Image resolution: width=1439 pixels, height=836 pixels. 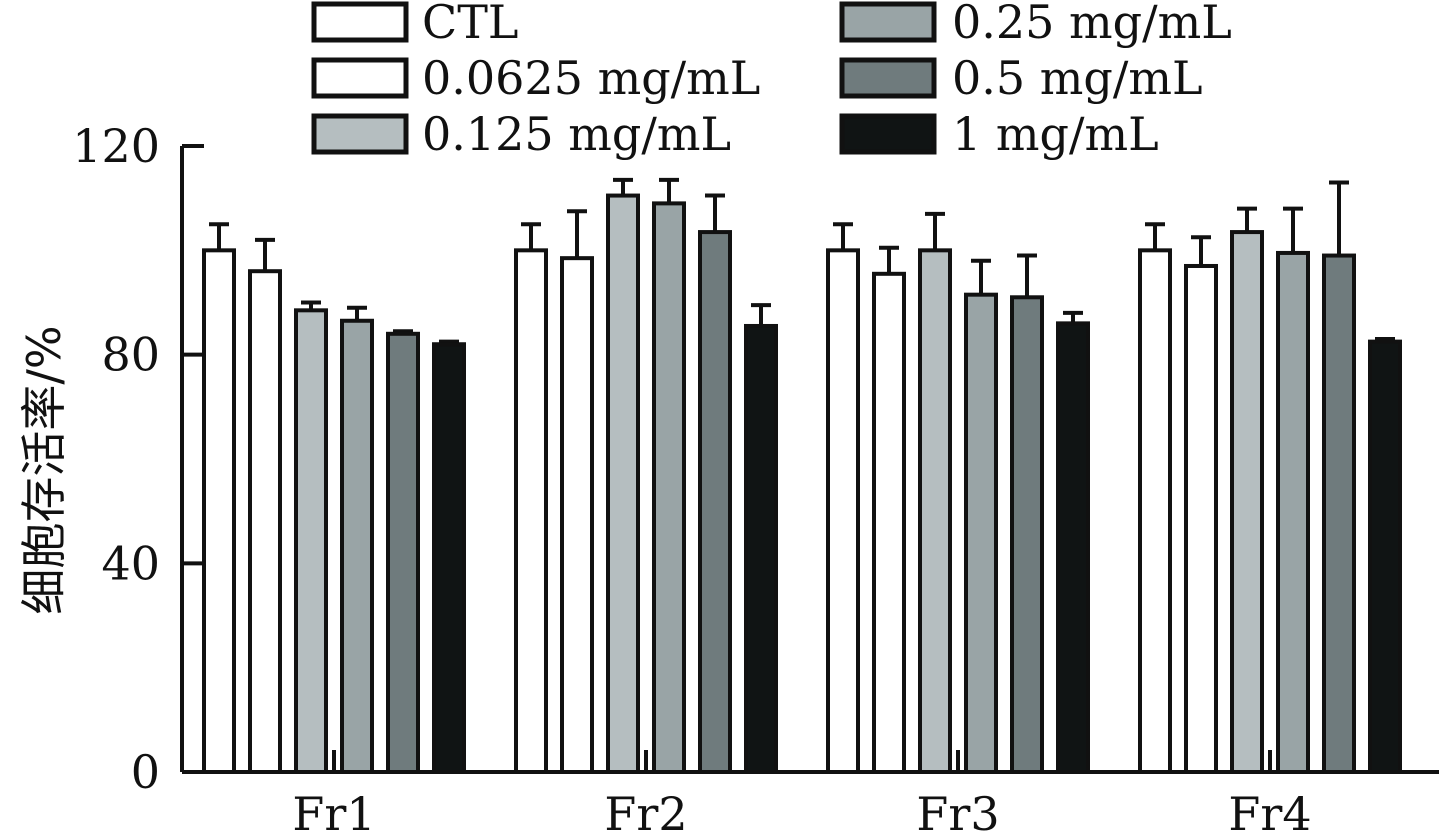 I want to click on y-tick-label: 40, so click(x=130, y=563).